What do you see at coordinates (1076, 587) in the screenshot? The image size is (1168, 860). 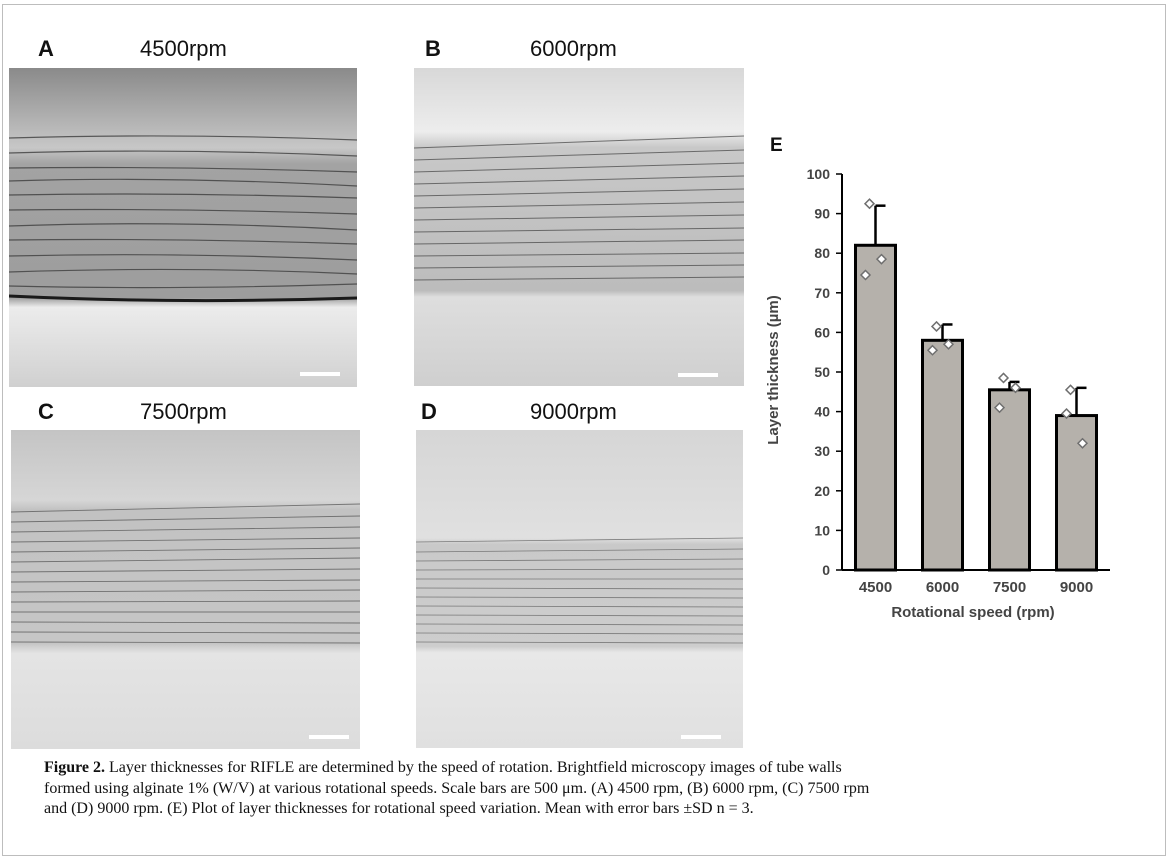 I see `x-tick-label: 9000` at bounding box center [1076, 587].